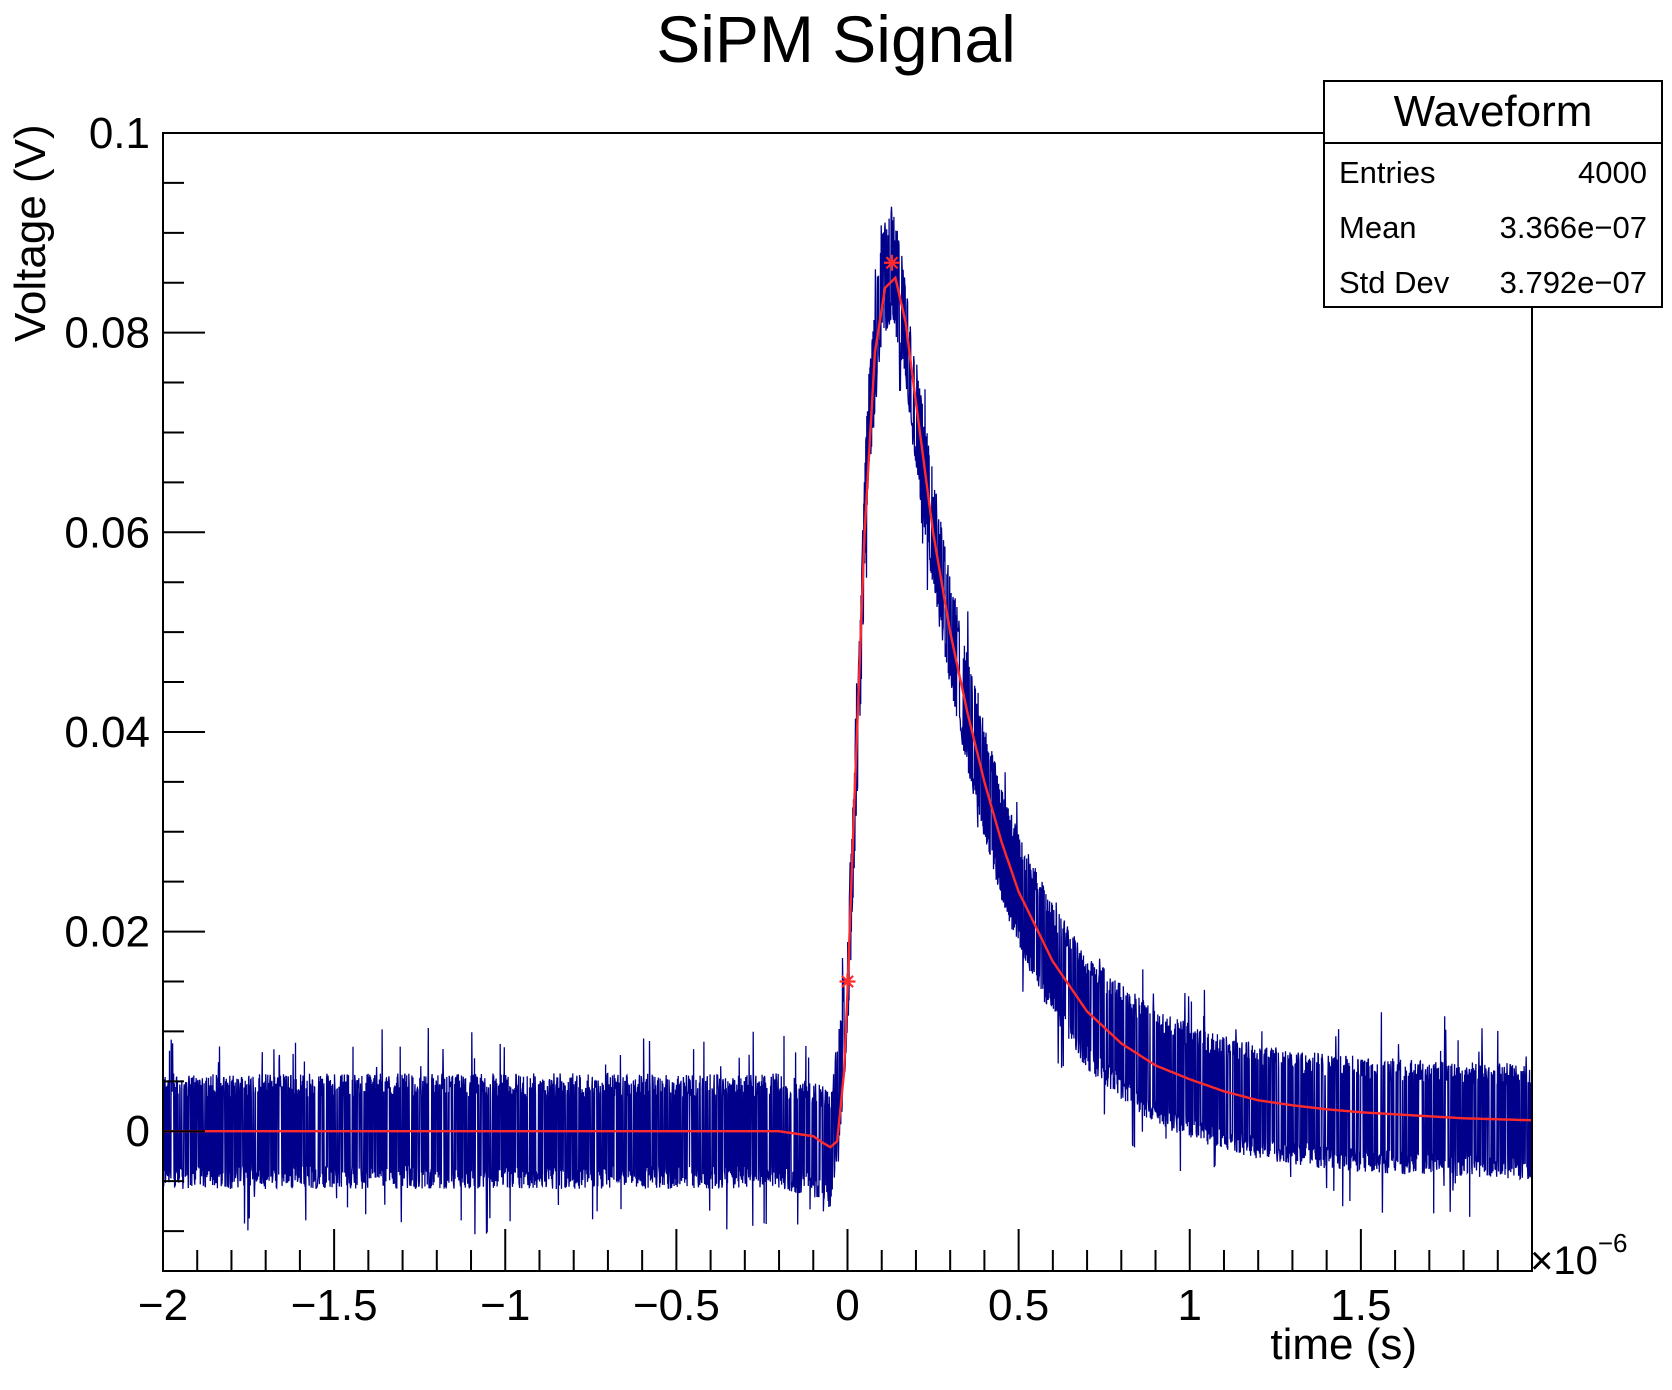 The width and height of the screenshot is (1672, 1390). Describe the element at coordinates (1394, 282) in the screenshot. I see `stats-label: Std Dev` at that location.